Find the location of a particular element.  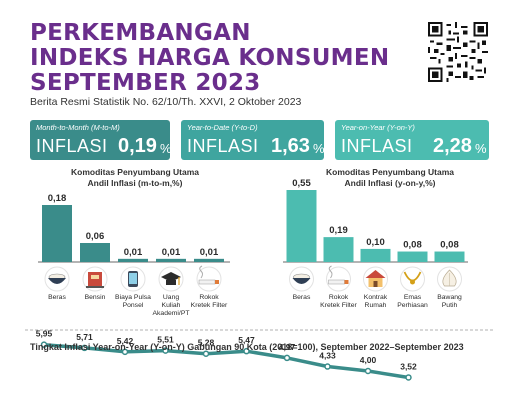

yony-tick-label: Bawang is located at coordinates (449, 297).